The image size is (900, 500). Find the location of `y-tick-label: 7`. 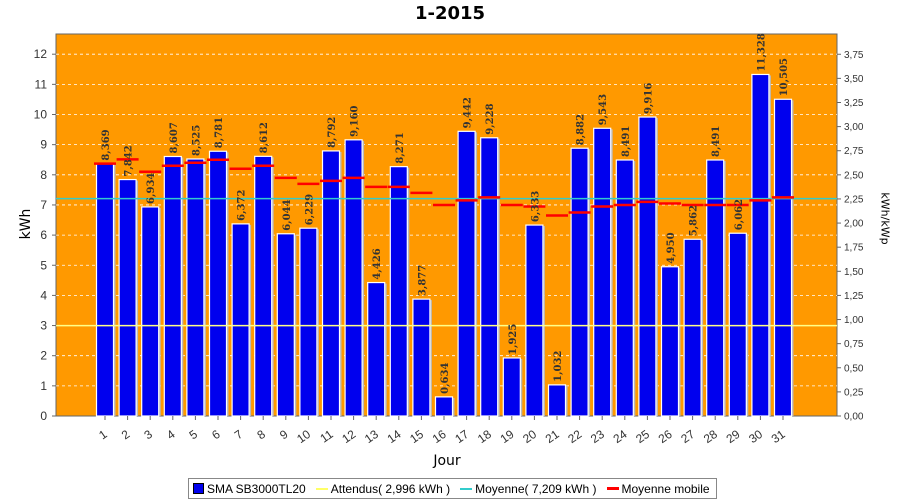

y-tick-label: 7 is located at coordinates (43, 205).